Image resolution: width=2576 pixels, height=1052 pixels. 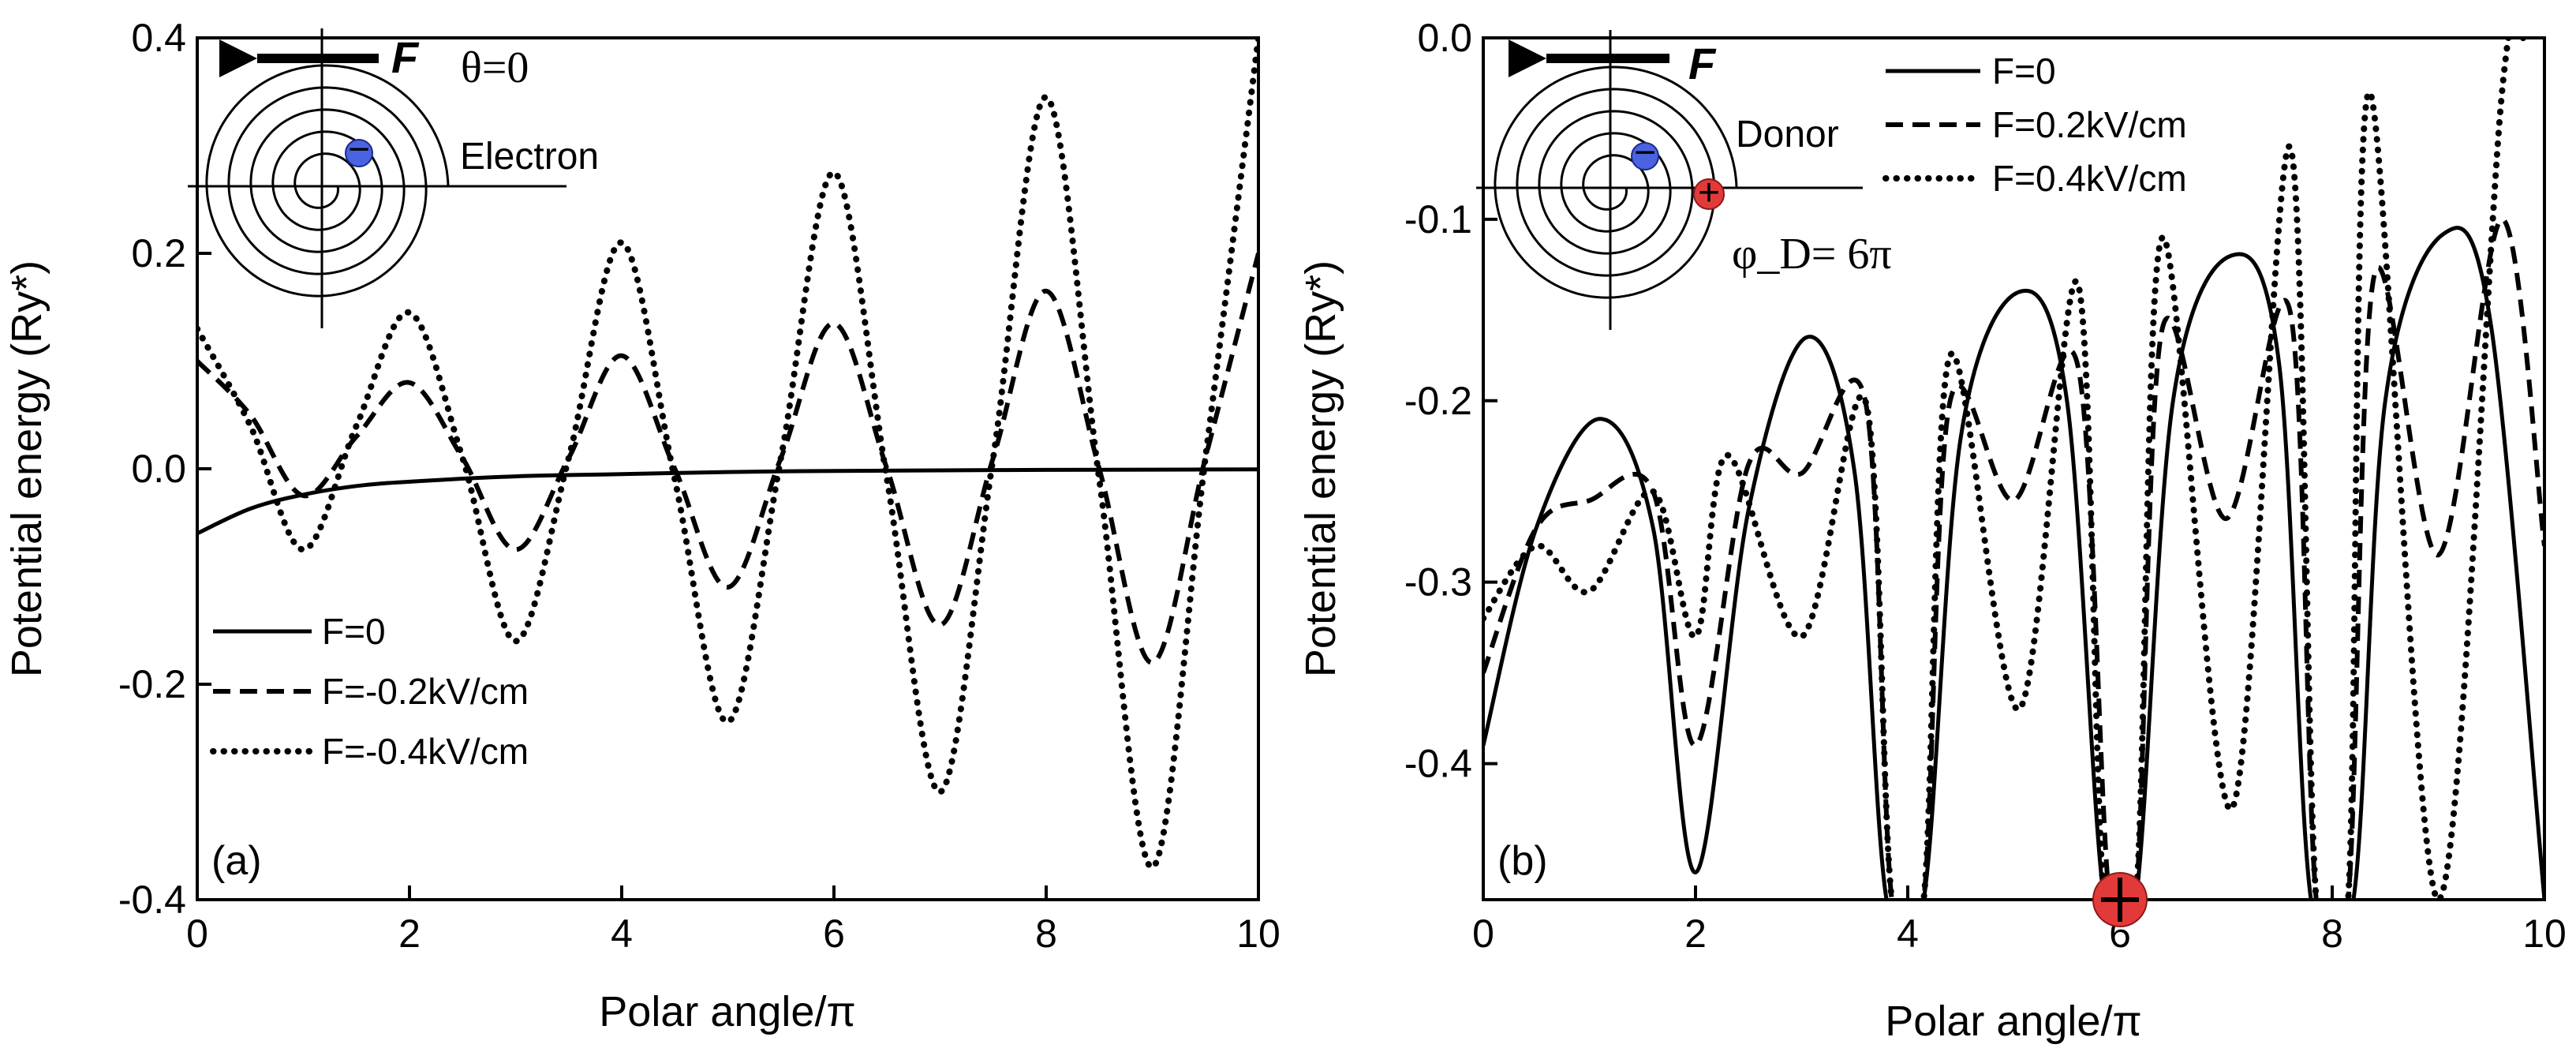 I want to click on spiral-path, so click(x=327, y=181).